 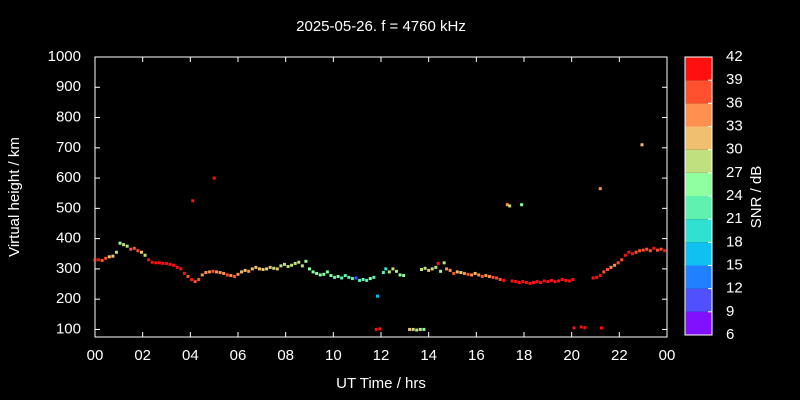 I want to click on colorbar-tick-label: 42, so click(x=734, y=56).